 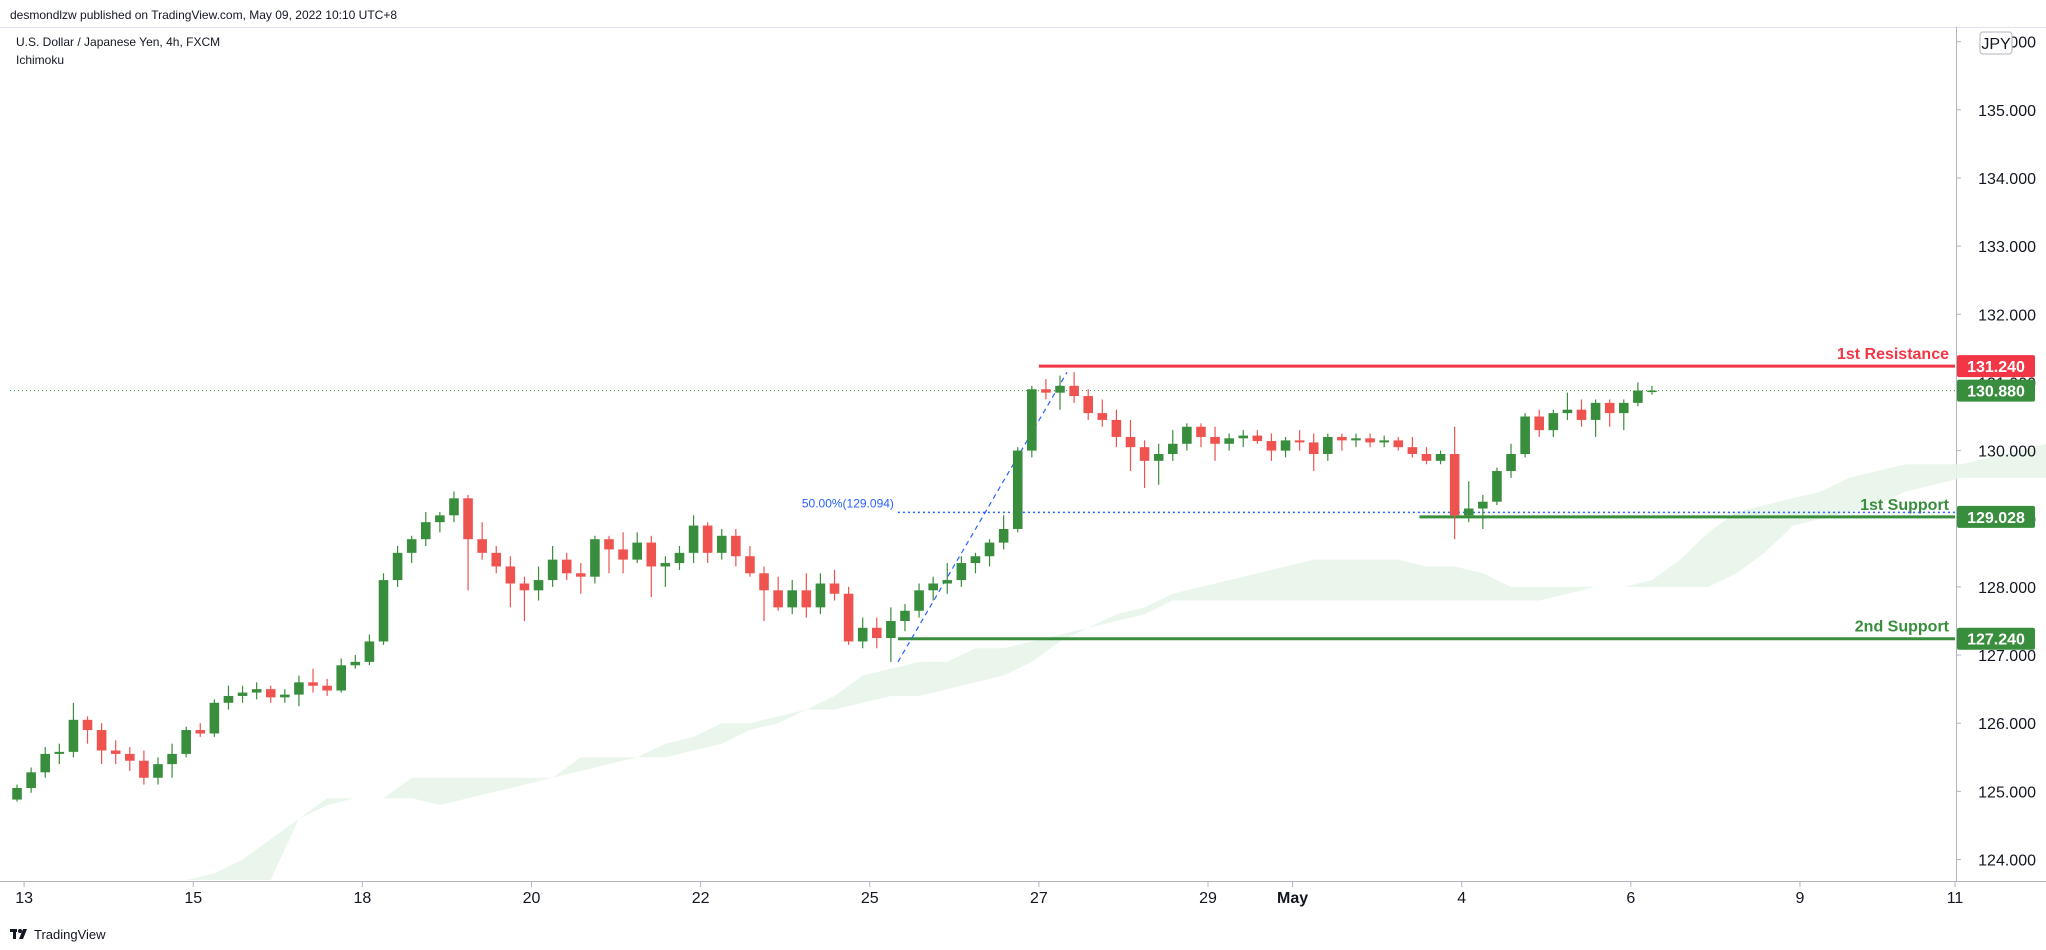 What do you see at coordinates (118, 42) in the screenshot?
I see `symbol-title: U.S. Dollar / Japanese Yen, 4h, FXCM` at bounding box center [118, 42].